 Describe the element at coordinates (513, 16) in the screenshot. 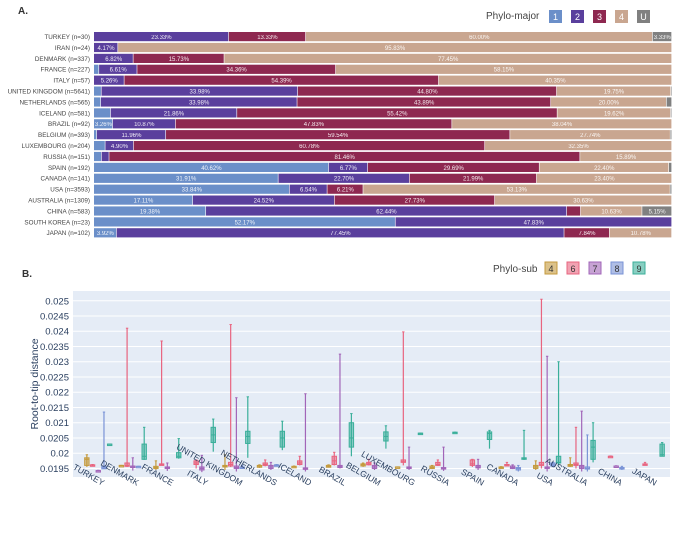

I see `legend-a-title: Phylo-major` at that location.